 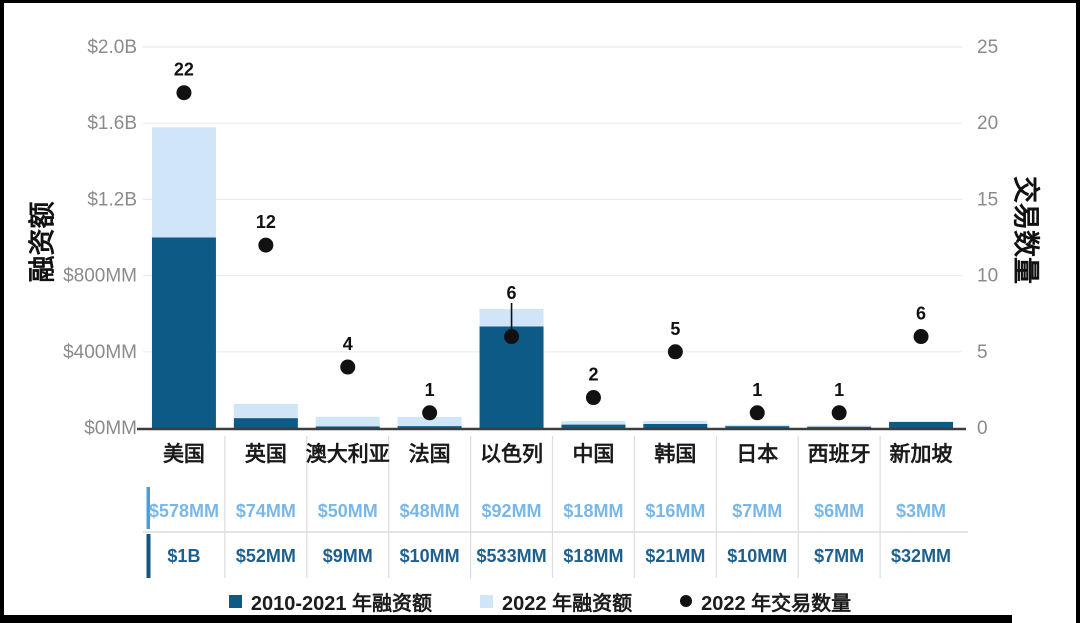 What do you see at coordinates (982, 428) in the screenshot?
I see `right-axis-tick: 0` at bounding box center [982, 428].